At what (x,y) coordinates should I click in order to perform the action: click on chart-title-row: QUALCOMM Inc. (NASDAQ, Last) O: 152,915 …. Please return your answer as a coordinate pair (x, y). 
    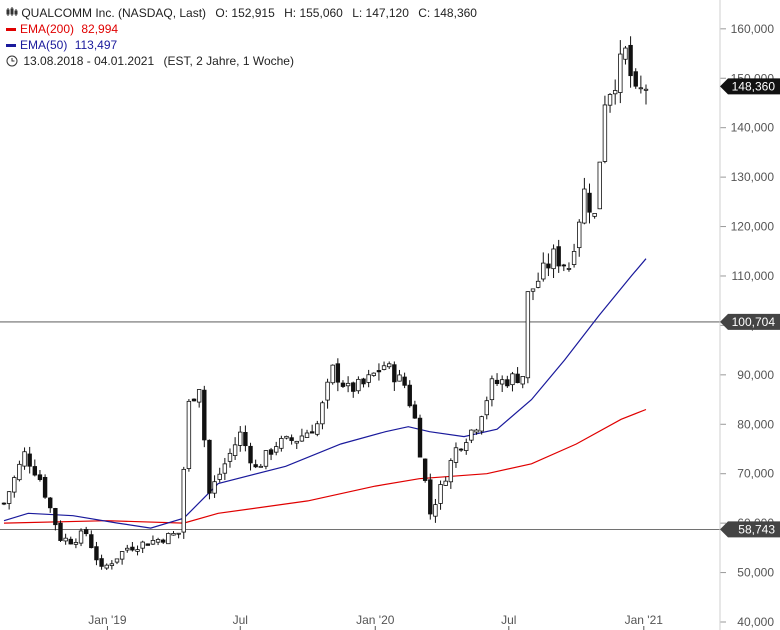
    Looking at the image, I should click on (241, 13).